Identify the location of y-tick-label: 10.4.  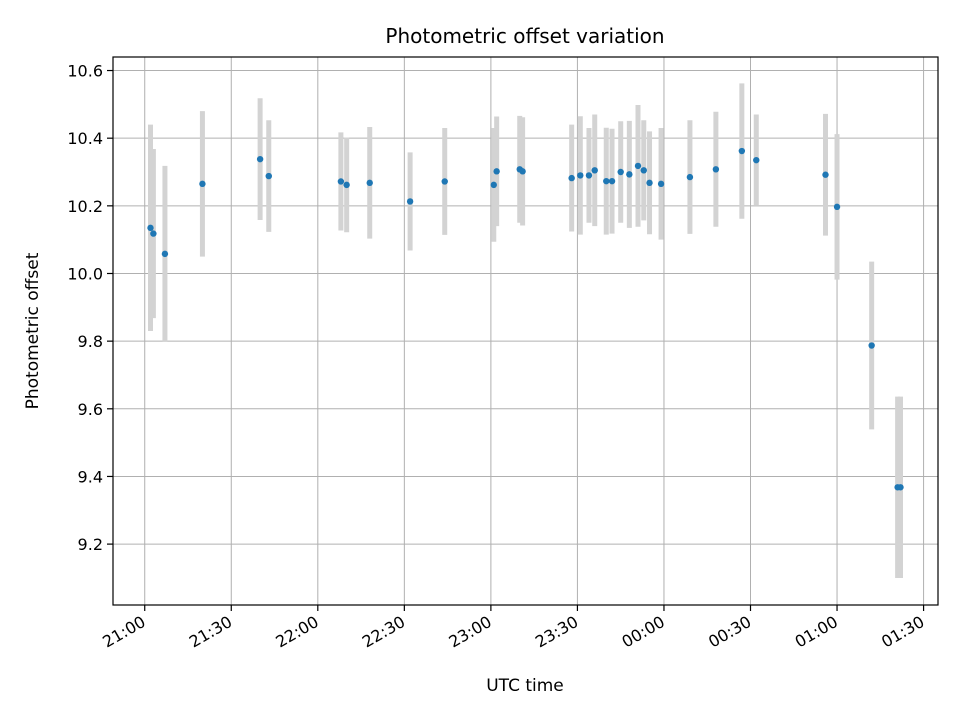
(85, 138).